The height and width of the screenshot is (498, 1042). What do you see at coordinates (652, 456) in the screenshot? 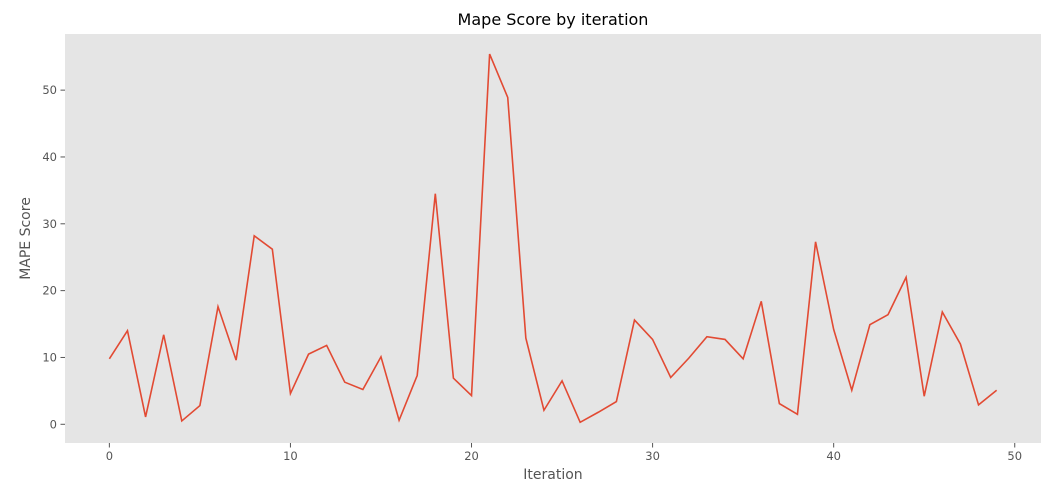
I see `x-tick-label: 30` at bounding box center [652, 456].